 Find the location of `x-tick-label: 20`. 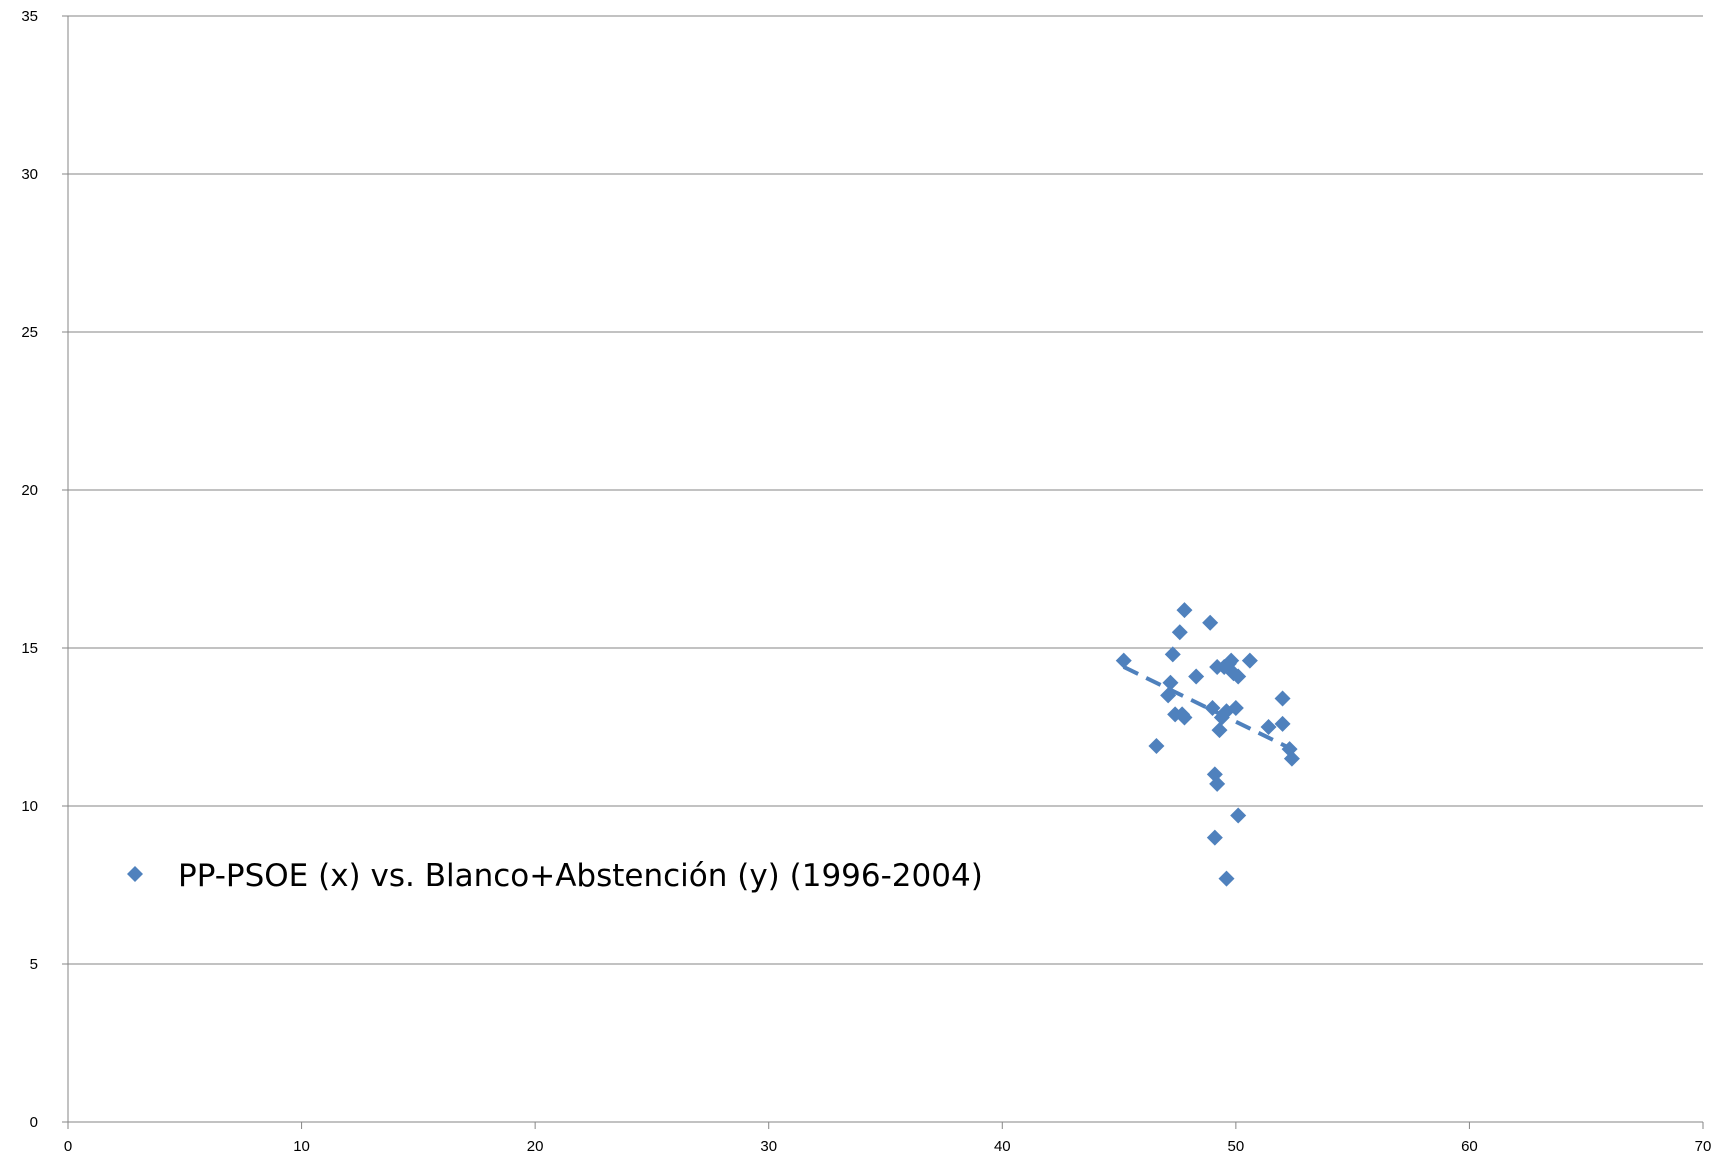

x-tick-label: 20 is located at coordinates (535, 1146).